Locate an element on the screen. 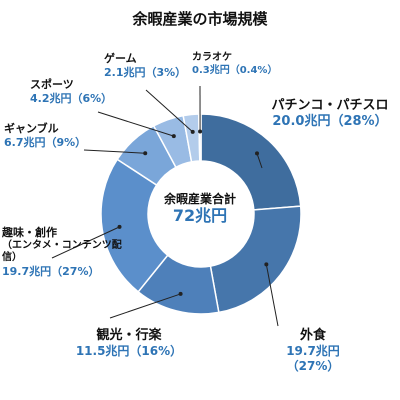  label-kanko: 観光・行楽 11.5兆円（16%） is located at coordinates (129, 343).